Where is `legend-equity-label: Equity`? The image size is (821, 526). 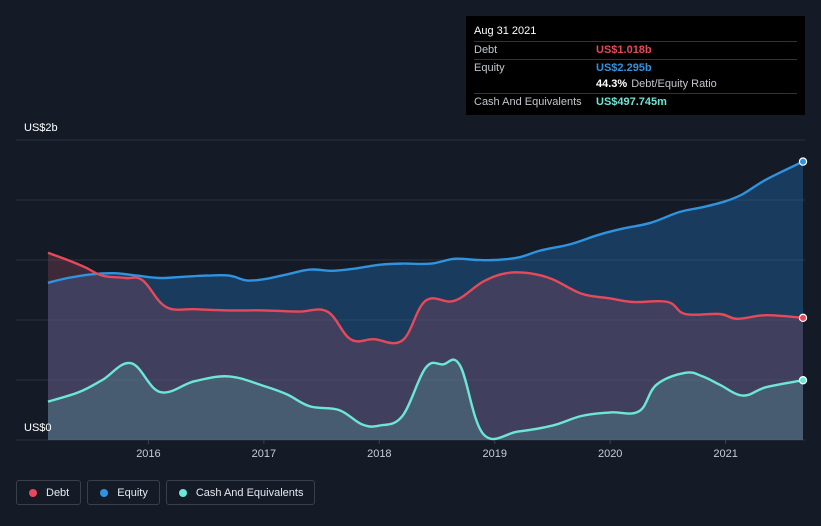
legend-equity-label: Equity is located at coordinates (132, 492).